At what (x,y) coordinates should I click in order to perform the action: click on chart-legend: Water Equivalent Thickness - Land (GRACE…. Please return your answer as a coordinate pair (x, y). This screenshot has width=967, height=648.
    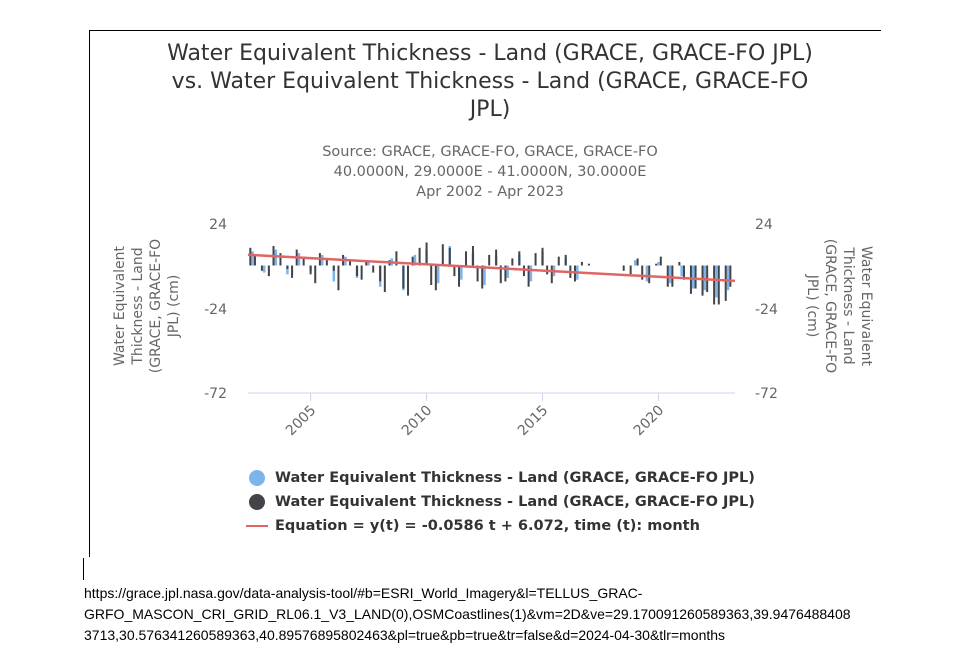
    Looking at the image, I should click on (526, 502).